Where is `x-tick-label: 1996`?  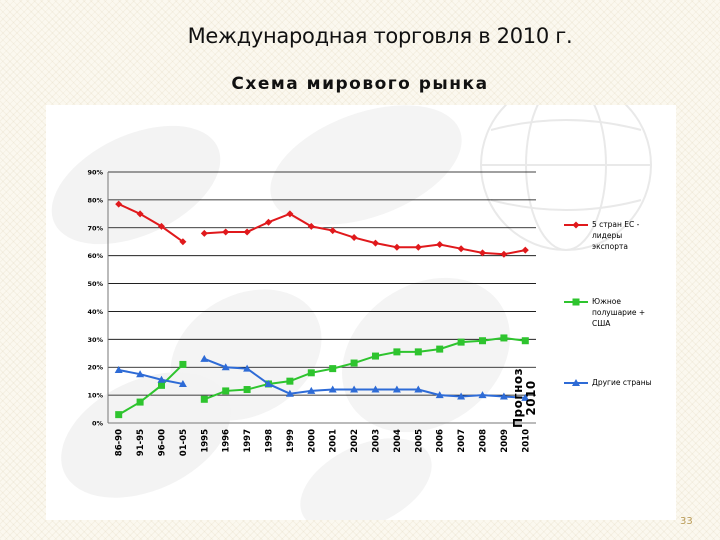
x-tick-label: 1996 is located at coordinates (227, 441).